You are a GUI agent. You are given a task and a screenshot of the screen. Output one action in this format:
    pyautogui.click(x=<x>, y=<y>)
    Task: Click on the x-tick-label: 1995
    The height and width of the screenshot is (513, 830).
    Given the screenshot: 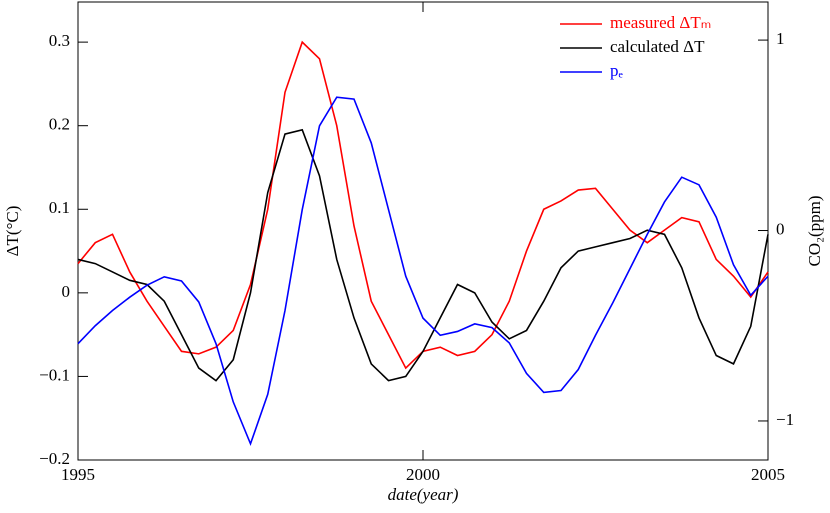 What is the action you would take?
    pyautogui.click(x=78, y=474)
    